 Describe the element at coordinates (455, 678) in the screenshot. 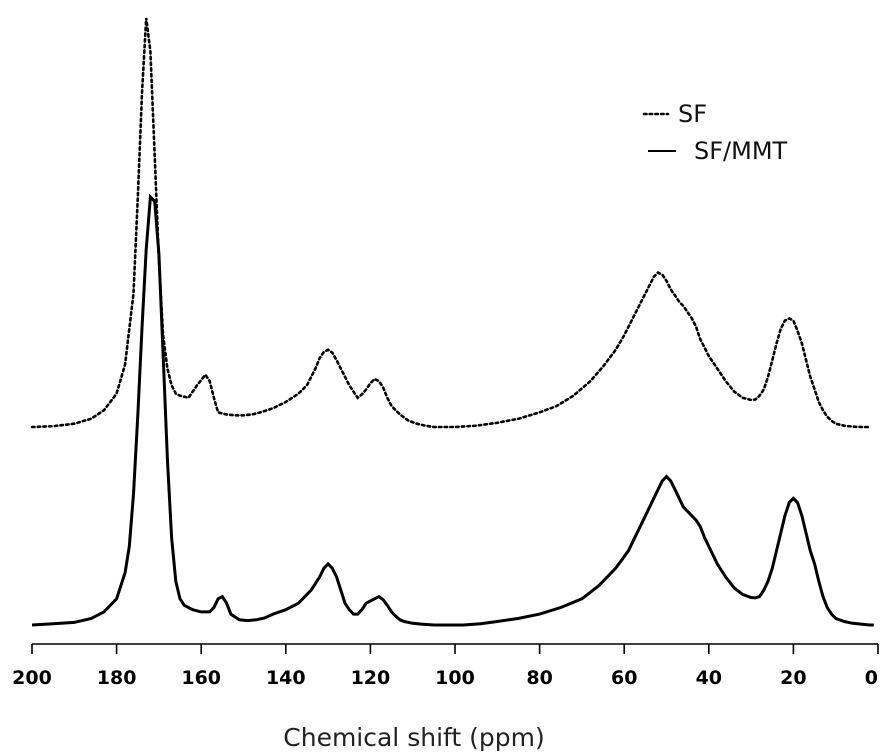

I see `x-tick-label-100: 100` at that location.